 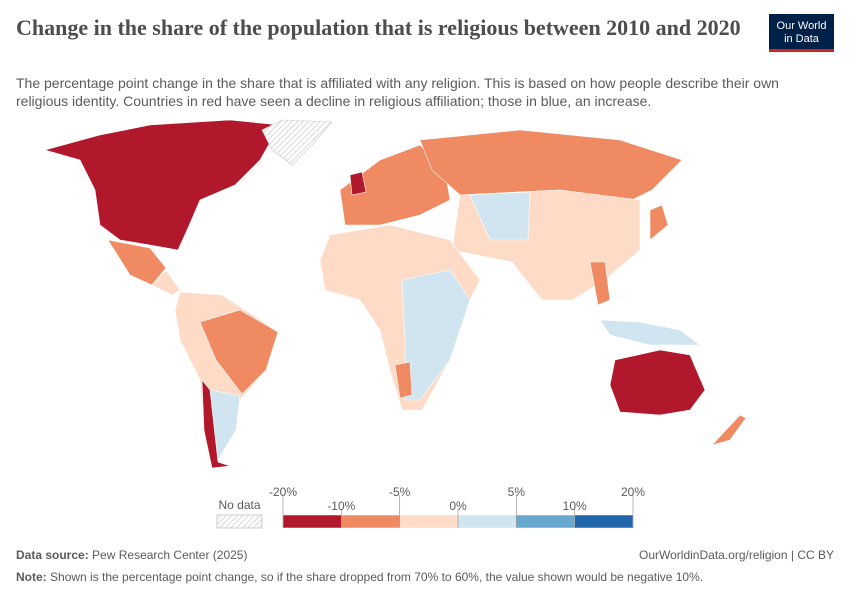 I want to click on source: Data source: Pew Research Center (2025), so click(x=131, y=555).